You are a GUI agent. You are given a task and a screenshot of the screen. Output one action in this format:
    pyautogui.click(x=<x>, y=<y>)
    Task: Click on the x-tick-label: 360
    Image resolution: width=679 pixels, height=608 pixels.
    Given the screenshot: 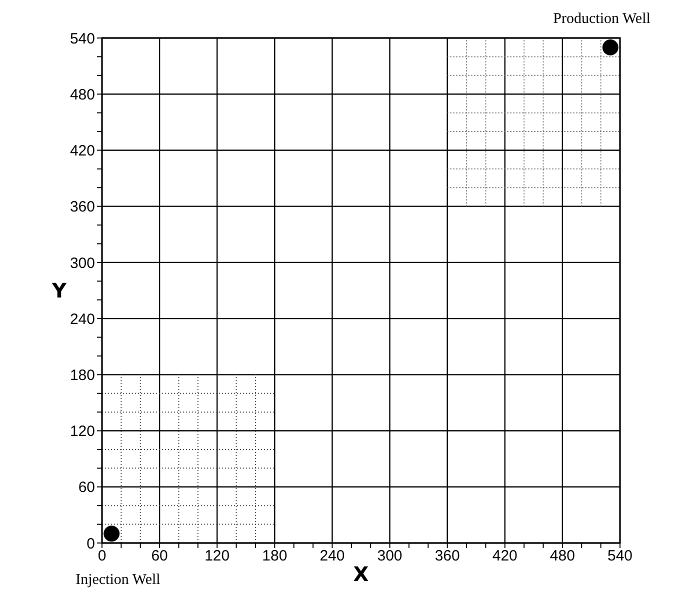 What is the action you would take?
    pyautogui.click(x=447, y=556)
    